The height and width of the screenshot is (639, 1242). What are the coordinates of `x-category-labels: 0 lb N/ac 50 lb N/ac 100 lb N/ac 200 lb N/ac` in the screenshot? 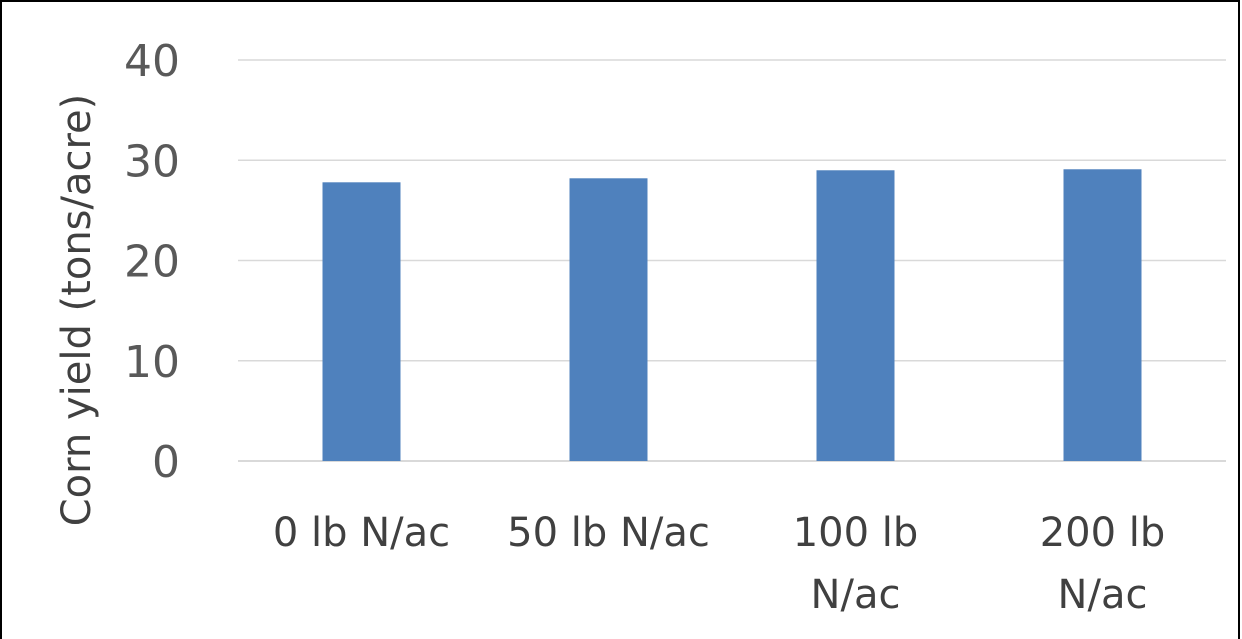 It's located at (719, 564).